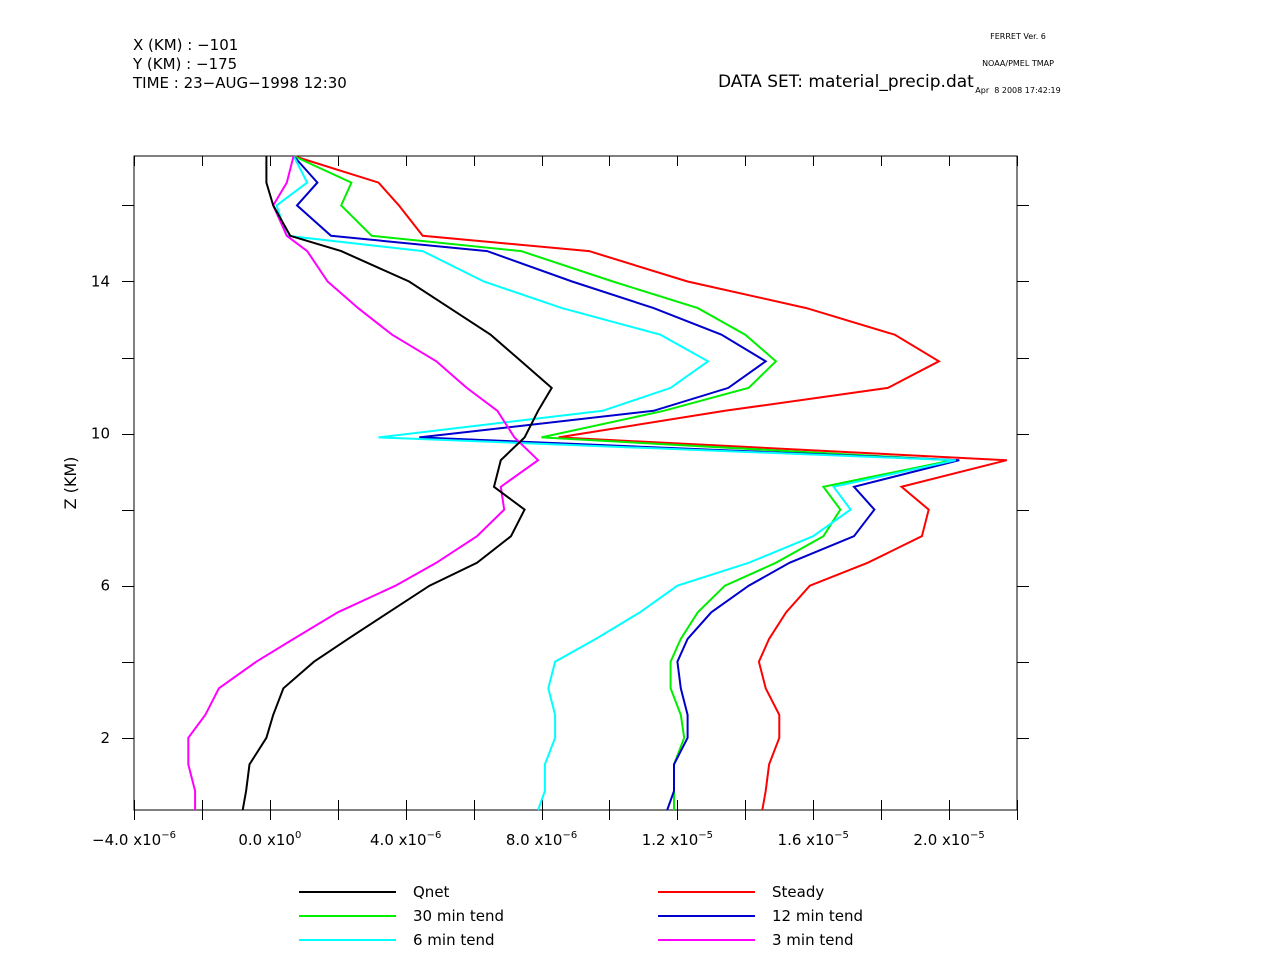  What do you see at coordinates (817, 916) in the screenshot?
I see `legend-label: 12 min tend` at bounding box center [817, 916].